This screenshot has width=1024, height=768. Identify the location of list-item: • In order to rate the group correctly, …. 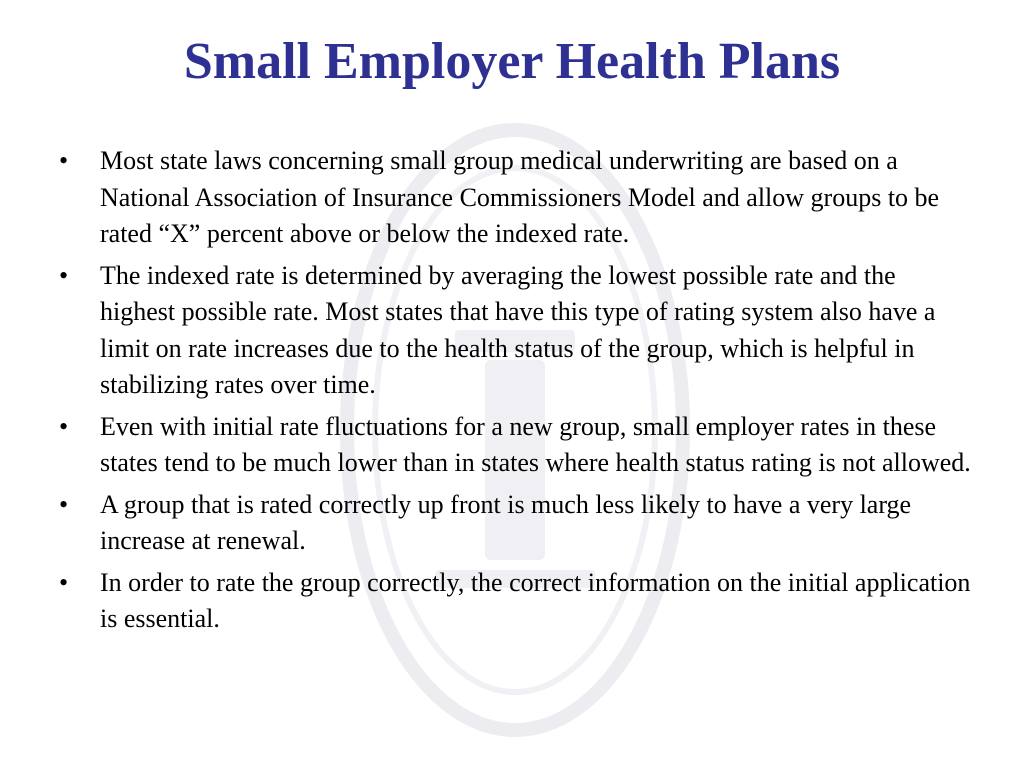
(513, 601).